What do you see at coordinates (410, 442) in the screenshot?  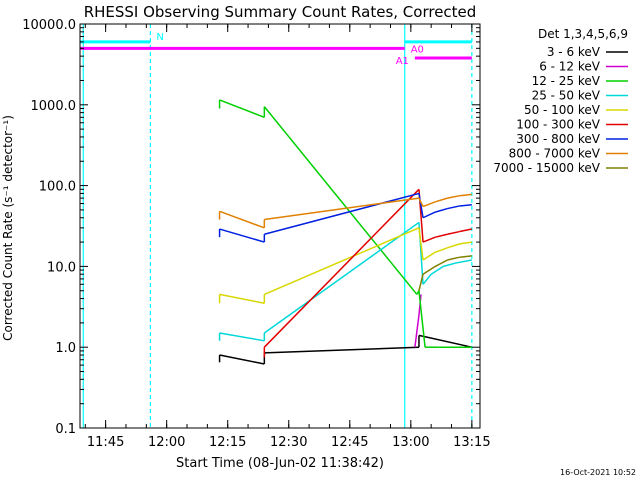 I see `x-tick-label: 13:00` at bounding box center [410, 442].